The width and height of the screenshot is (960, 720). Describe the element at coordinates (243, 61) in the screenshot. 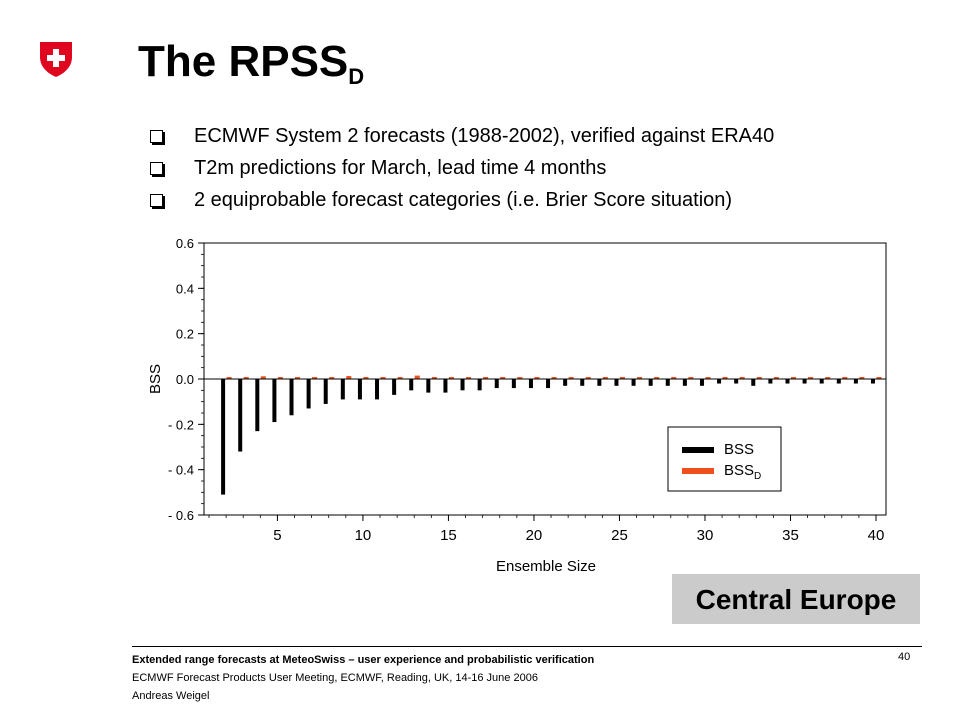

I see `slide-title-text: The RPSS` at that location.